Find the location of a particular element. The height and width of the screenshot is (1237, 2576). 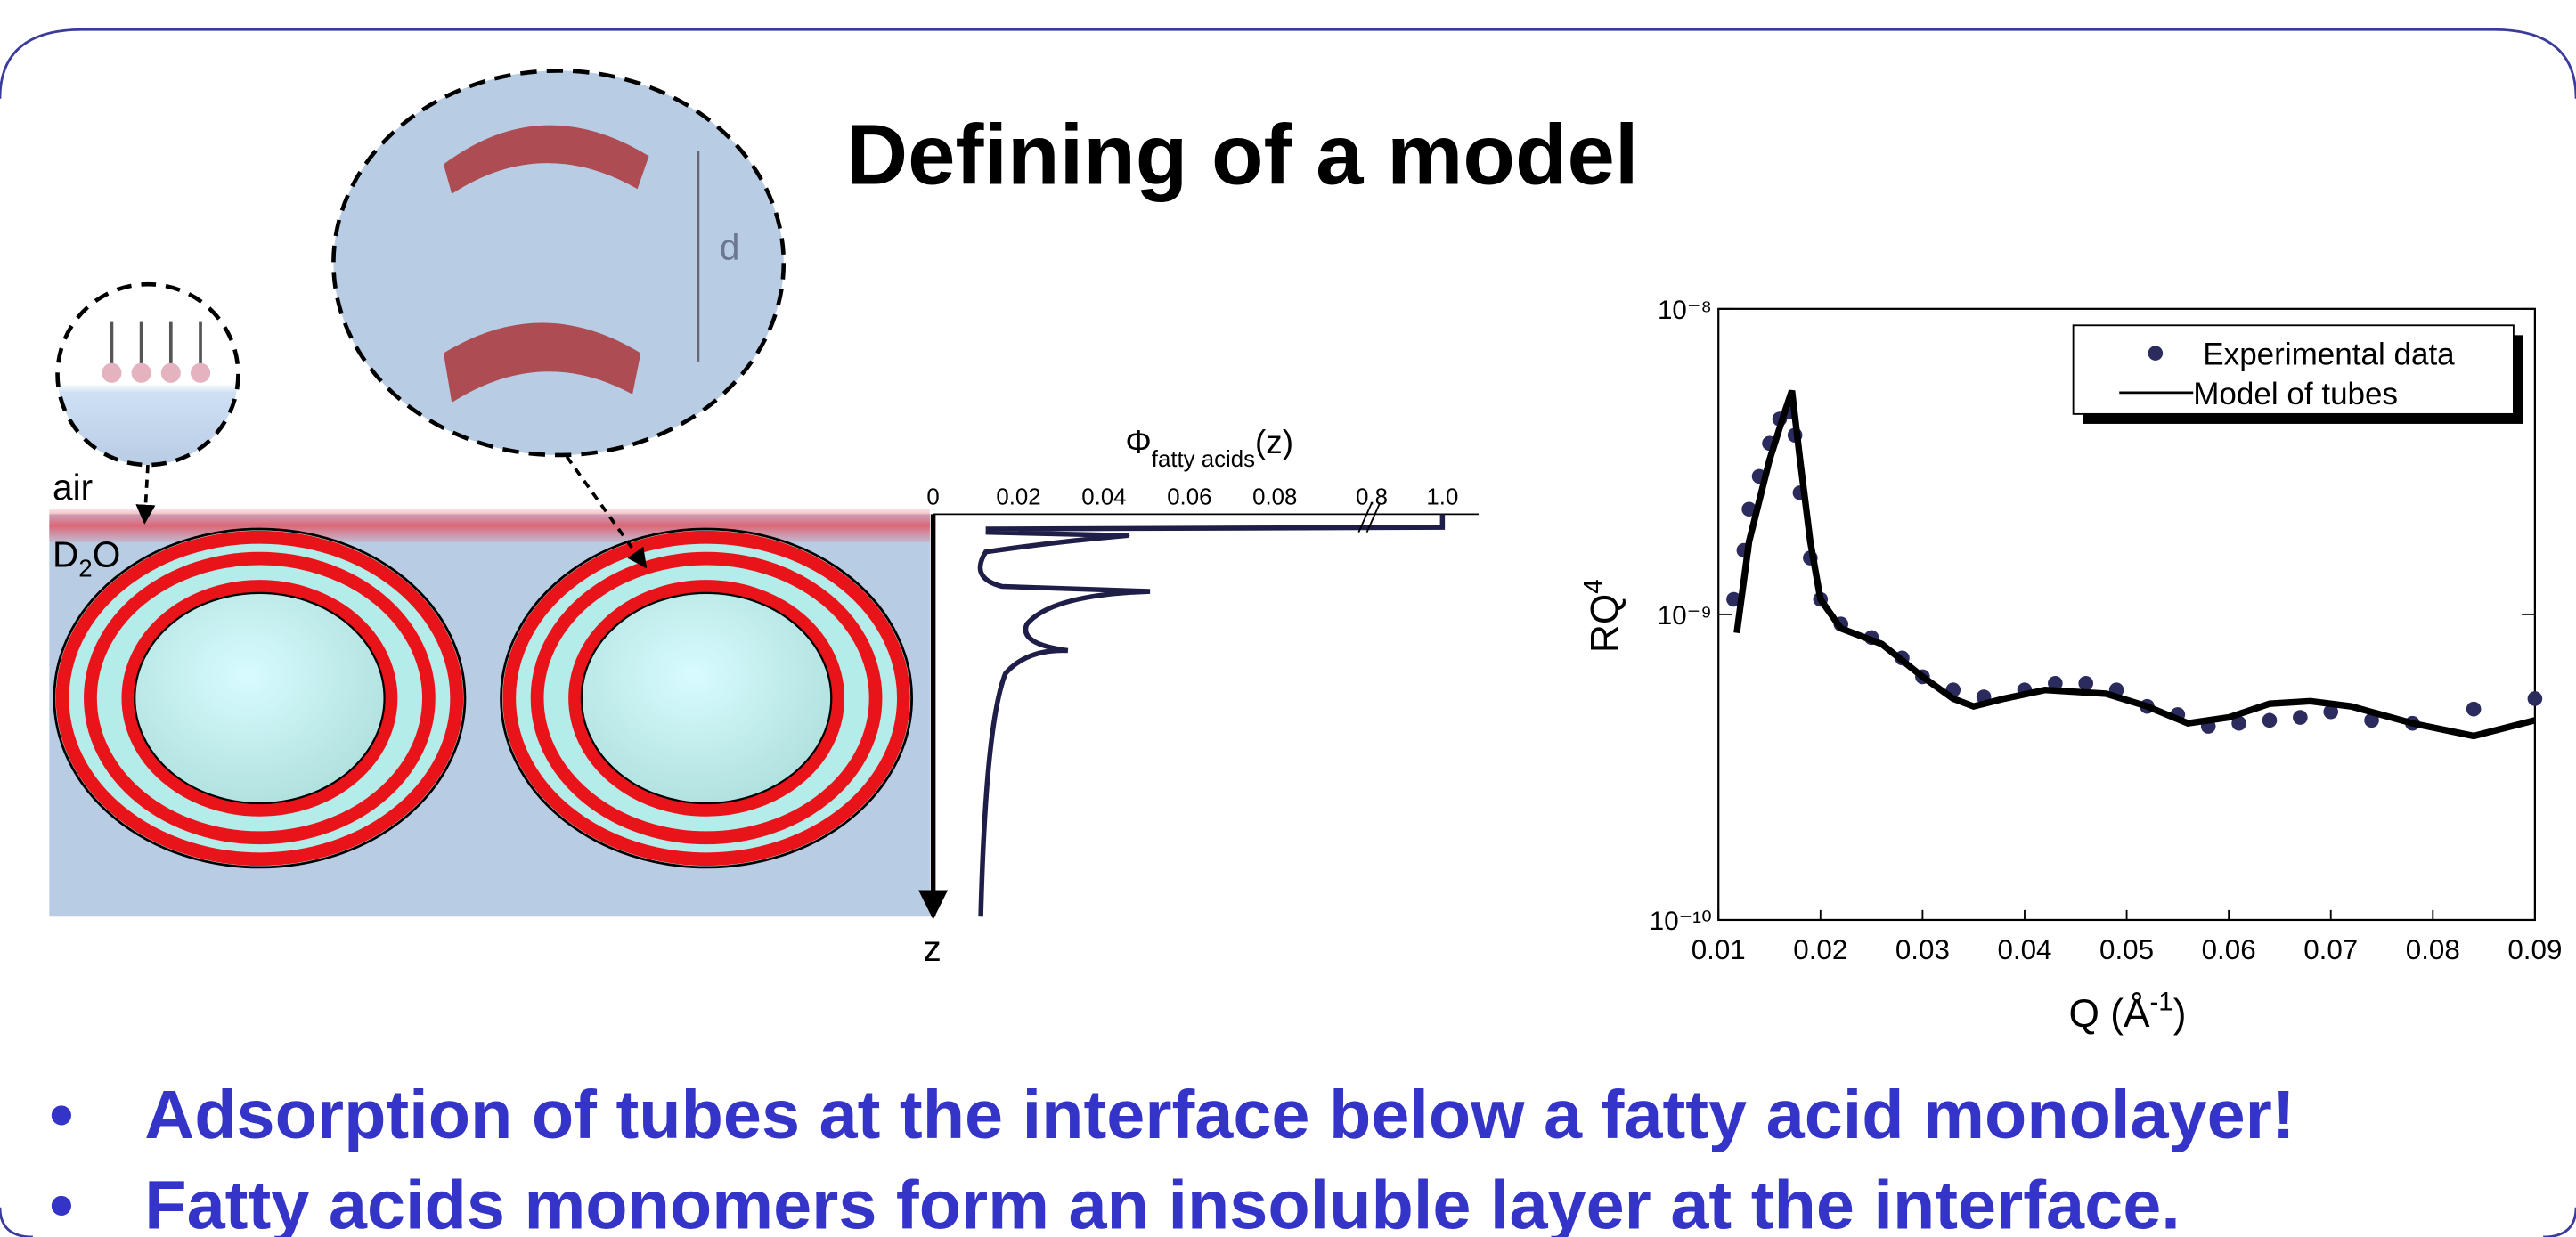

profile-ticks: 0 0.02 0.04 0.06 0.08 0.8 1.0 is located at coordinates (1192, 497).